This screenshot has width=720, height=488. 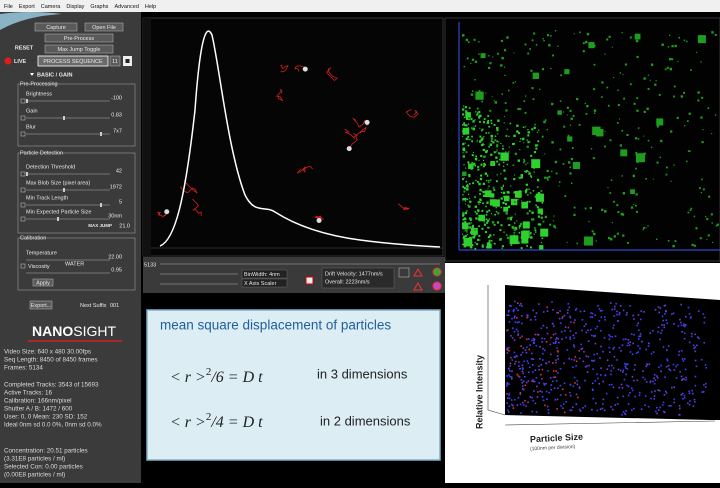 I want to click on open-file-label: Open File, so click(x=104, y=28).